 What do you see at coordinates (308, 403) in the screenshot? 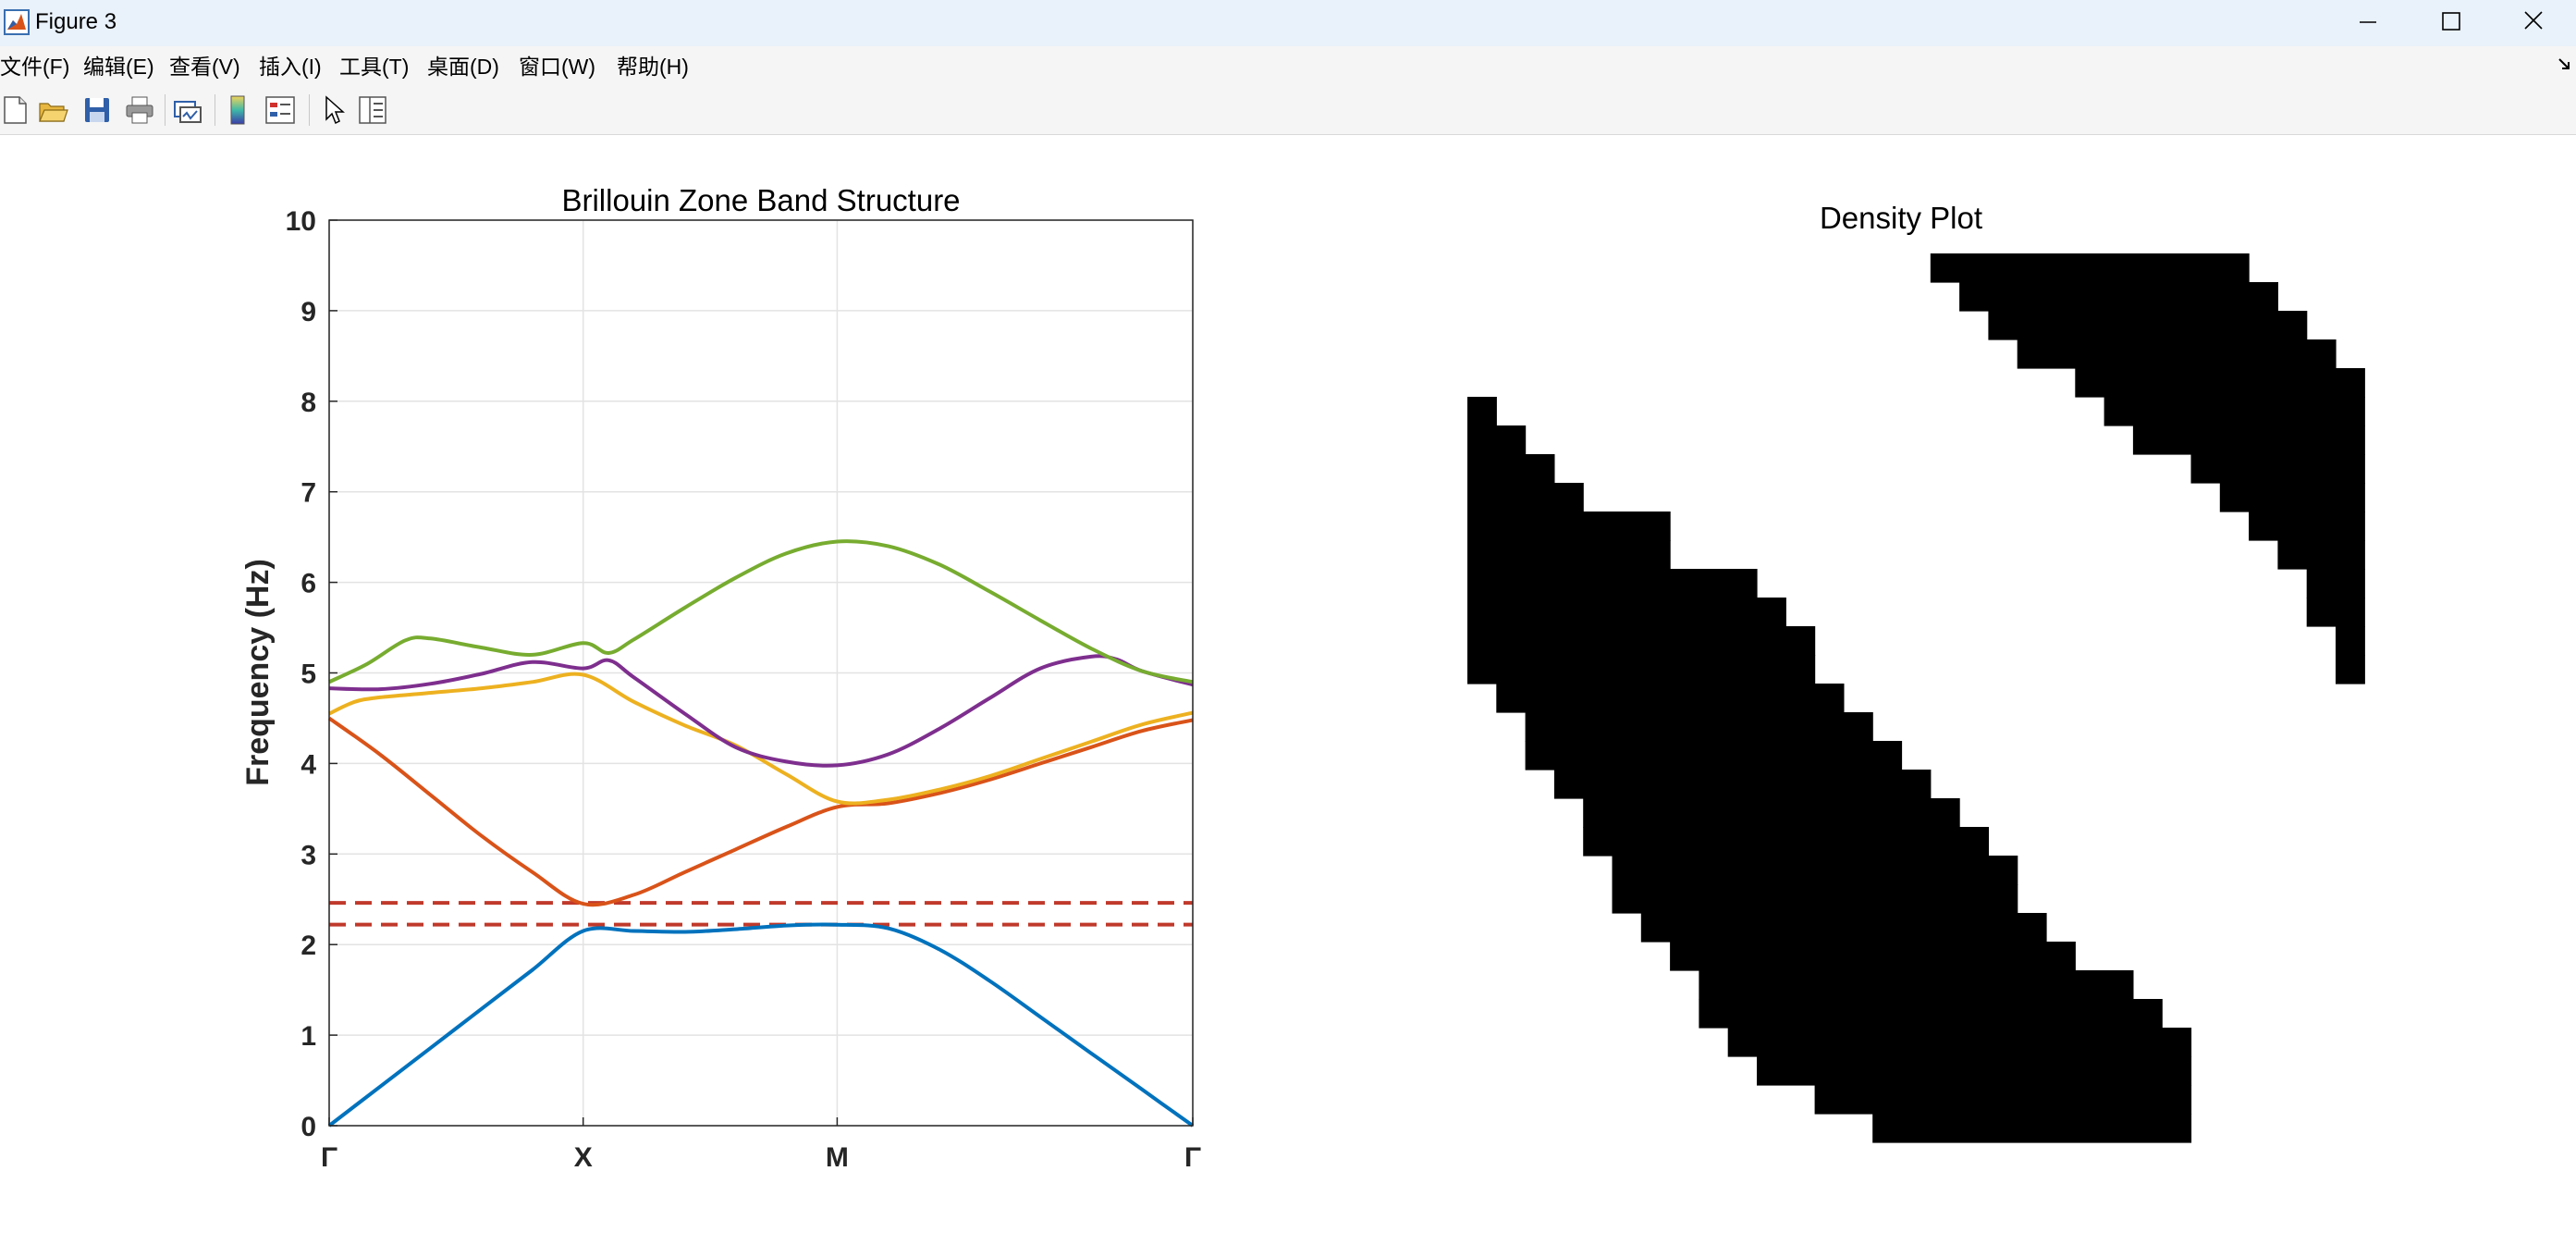
I see `y-tick-label: 8` at bounding box center [308, 403].